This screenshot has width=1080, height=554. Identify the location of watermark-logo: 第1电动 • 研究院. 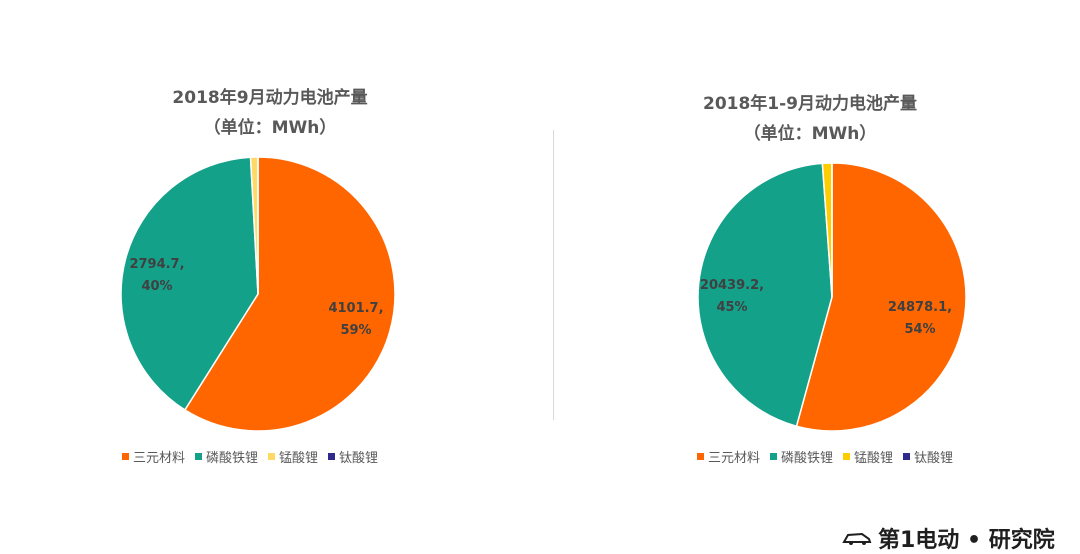
(948, 538).